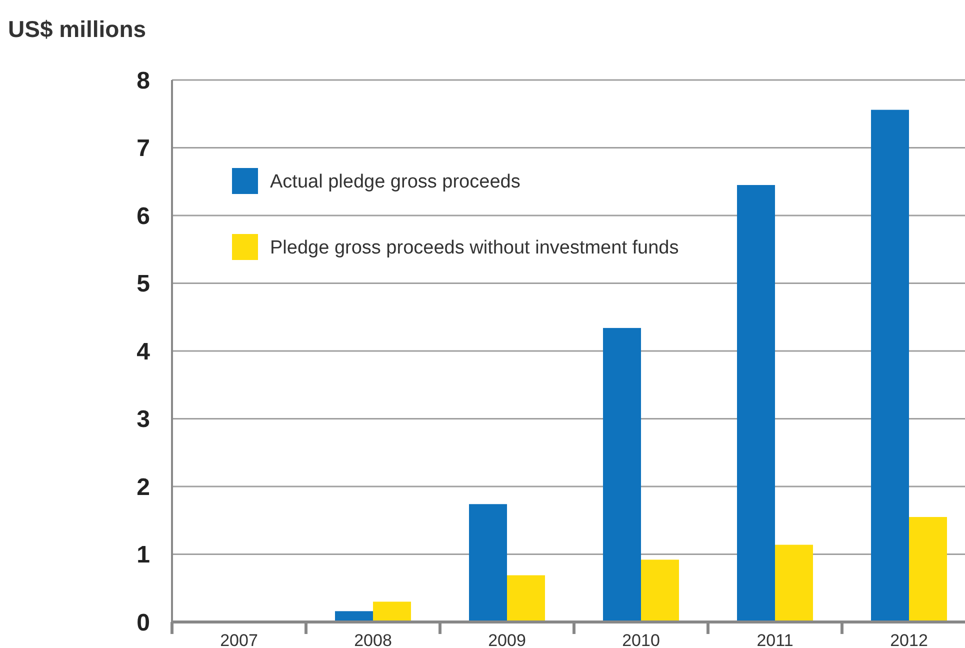 The height and width of the screenshot is (648, 965). Describe the element at coordinates (775, 639) in the screenshot. I see `x-tick-label: 2011` at that location.